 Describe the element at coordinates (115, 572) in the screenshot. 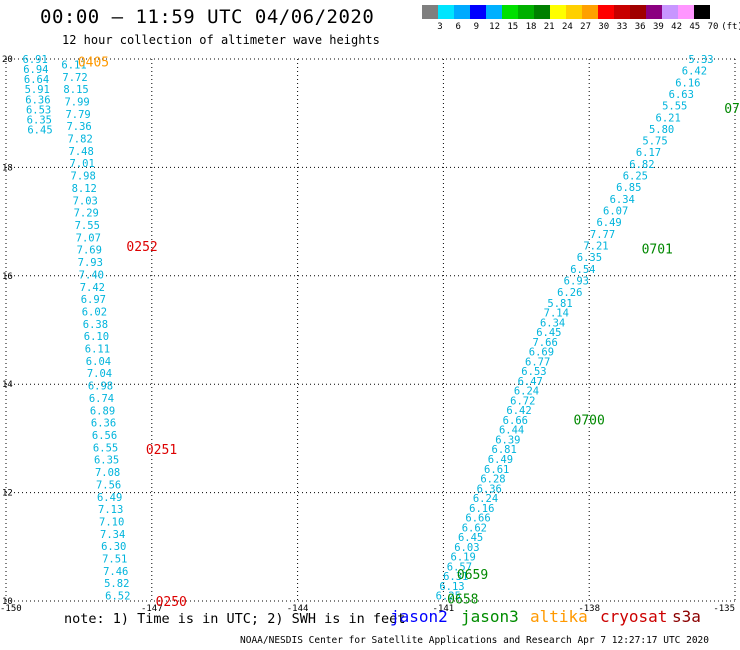

I see `wave-height-value: 7.46` at that location.